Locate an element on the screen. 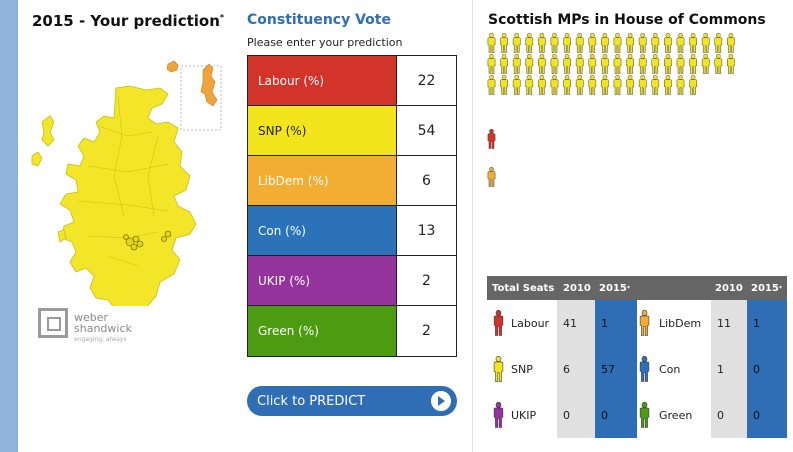 This screenshot has height=452, width=793. orkney-islands is located at coordinates (172, 66).